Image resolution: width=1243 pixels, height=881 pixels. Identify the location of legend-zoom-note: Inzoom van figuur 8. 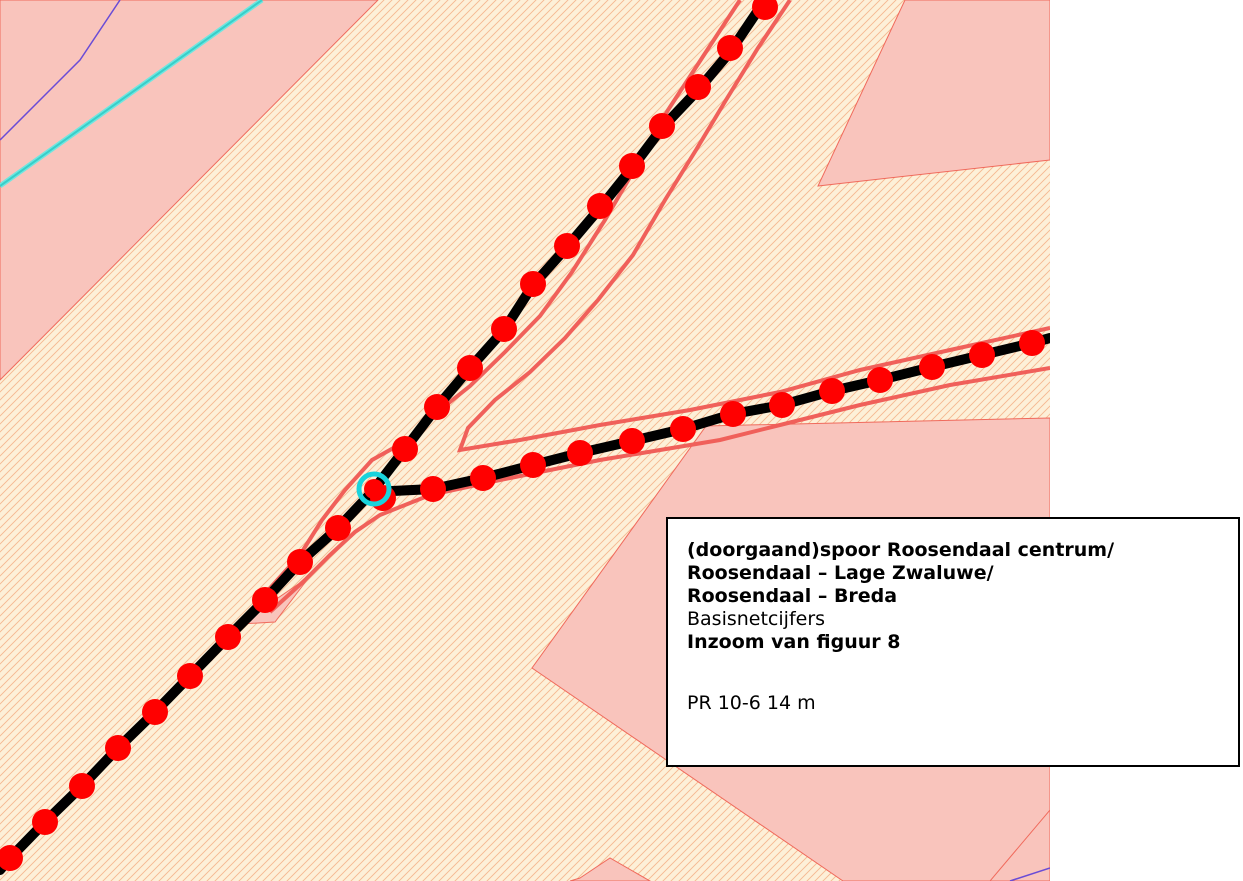
(794, 642).